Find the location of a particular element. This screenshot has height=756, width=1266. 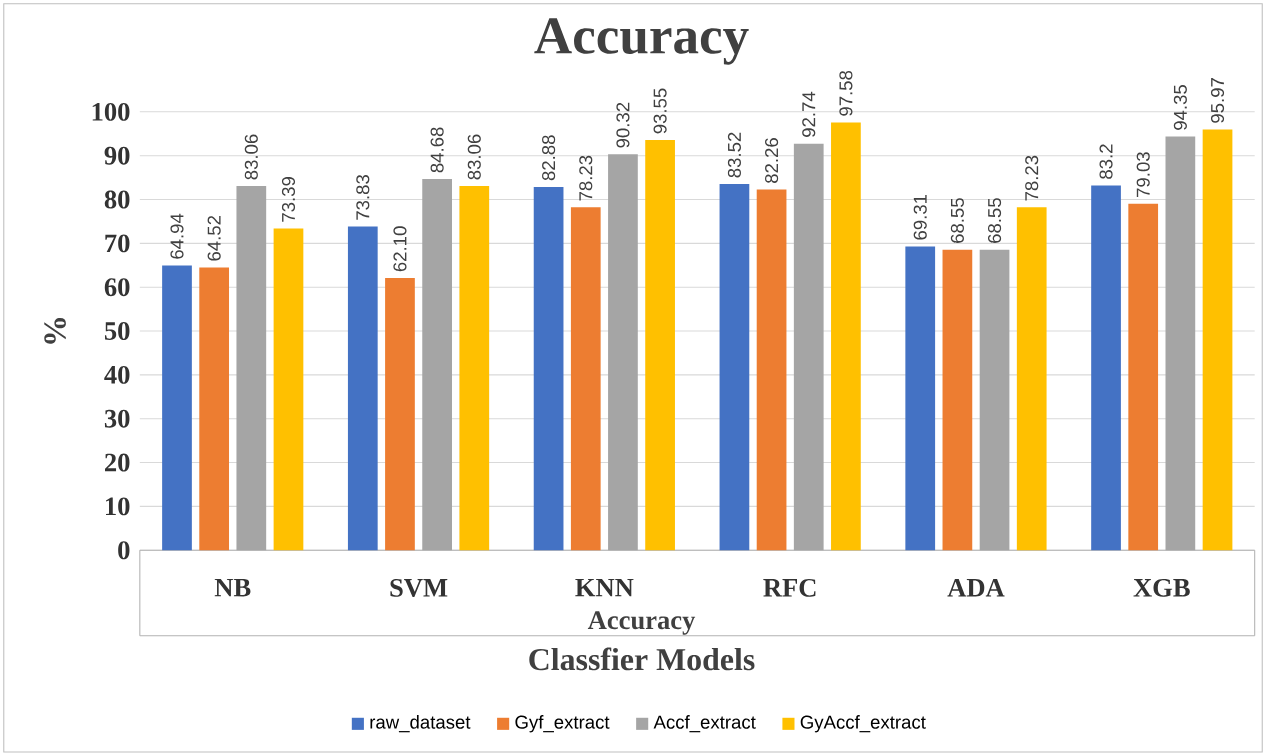

data-label: 64.94 is located at coordinates (177, 236).